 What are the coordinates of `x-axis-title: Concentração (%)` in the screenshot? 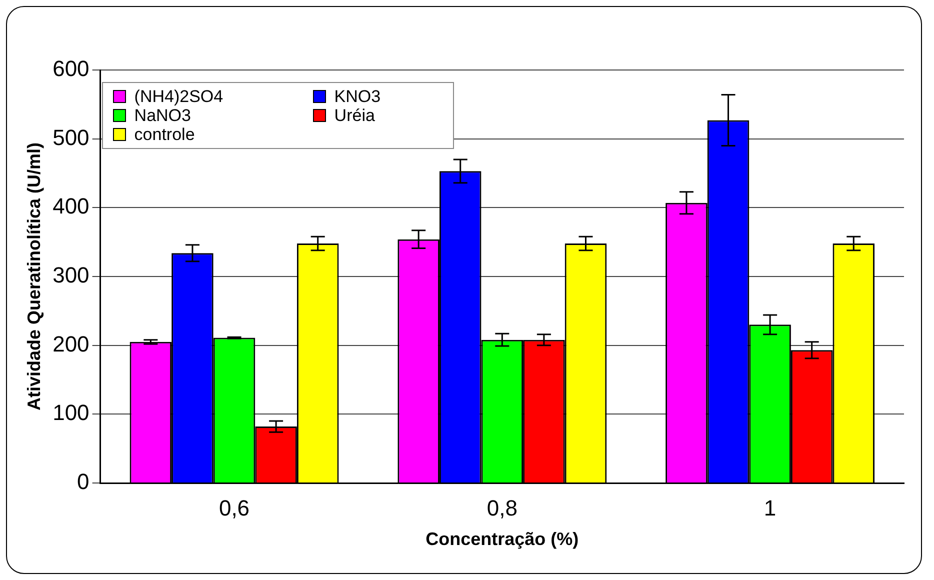 It's located at (502, 539).